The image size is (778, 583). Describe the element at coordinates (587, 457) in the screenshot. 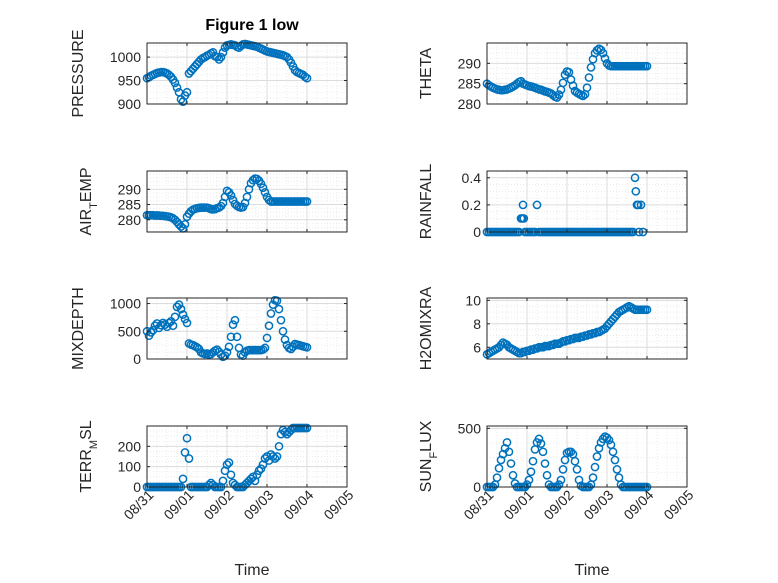

I see `grid-lines` at that location.